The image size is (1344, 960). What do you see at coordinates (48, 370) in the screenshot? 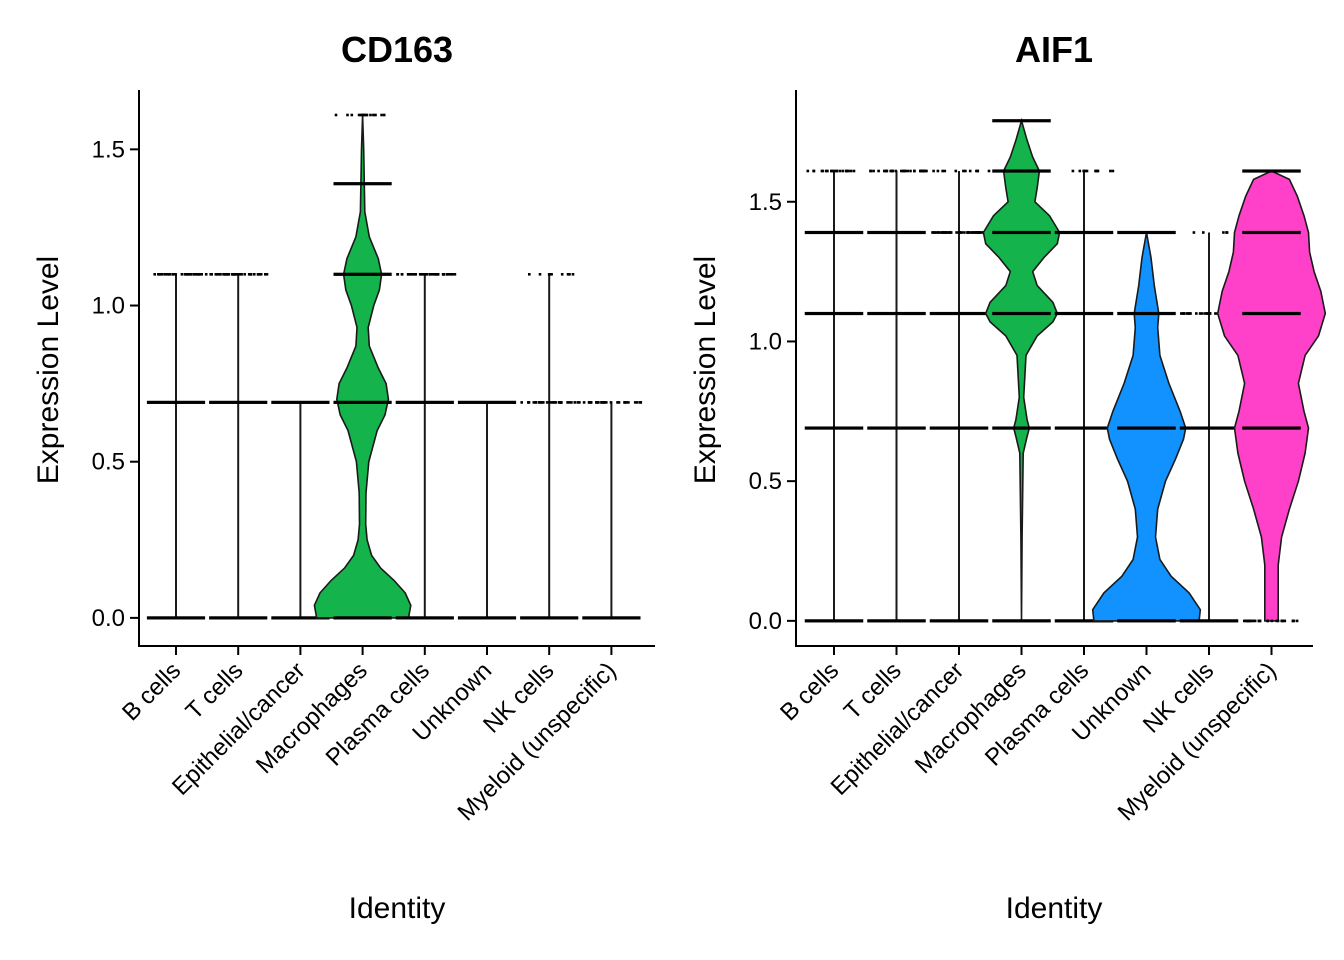
I see `y-axis-label: Expression Level` at bounding box center [48, 370].